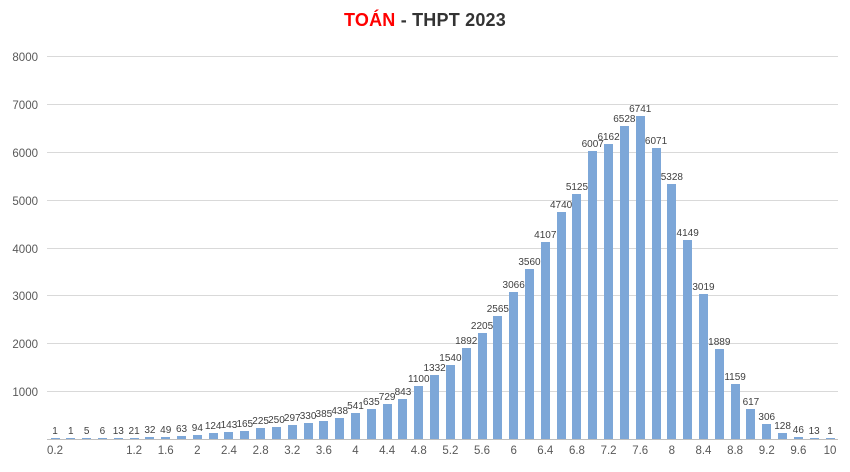 Image resolution: width=850 pixels, height=472 pixels. What do you see at coordinates (561, 206) in the screenshot?
I see `bar-value-label: 4740` at bounding box center [561, 206].